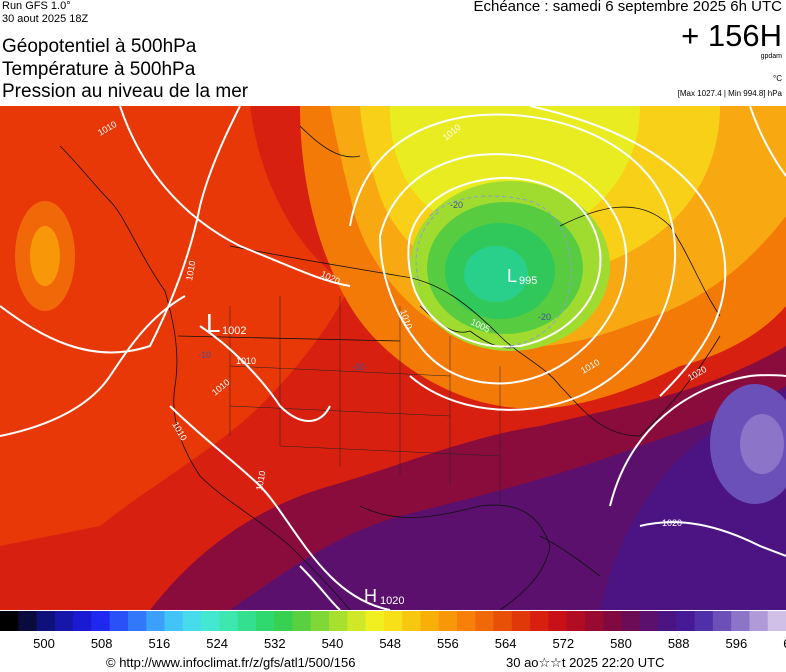  Describe the element at coordinates (505, 643) in the screenshot. I see `scale-tick-label: 564` at that location.